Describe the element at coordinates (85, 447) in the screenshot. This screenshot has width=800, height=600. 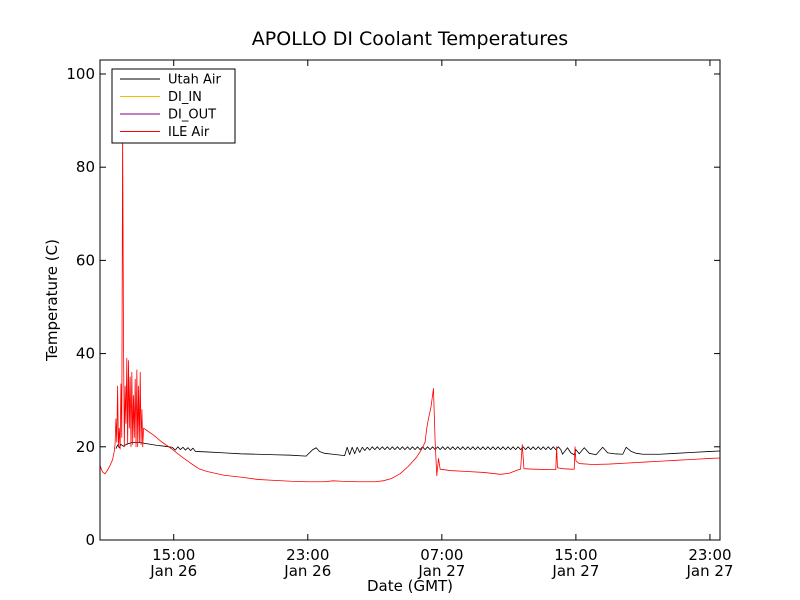
I see `y-tick-label: 20` at that location.